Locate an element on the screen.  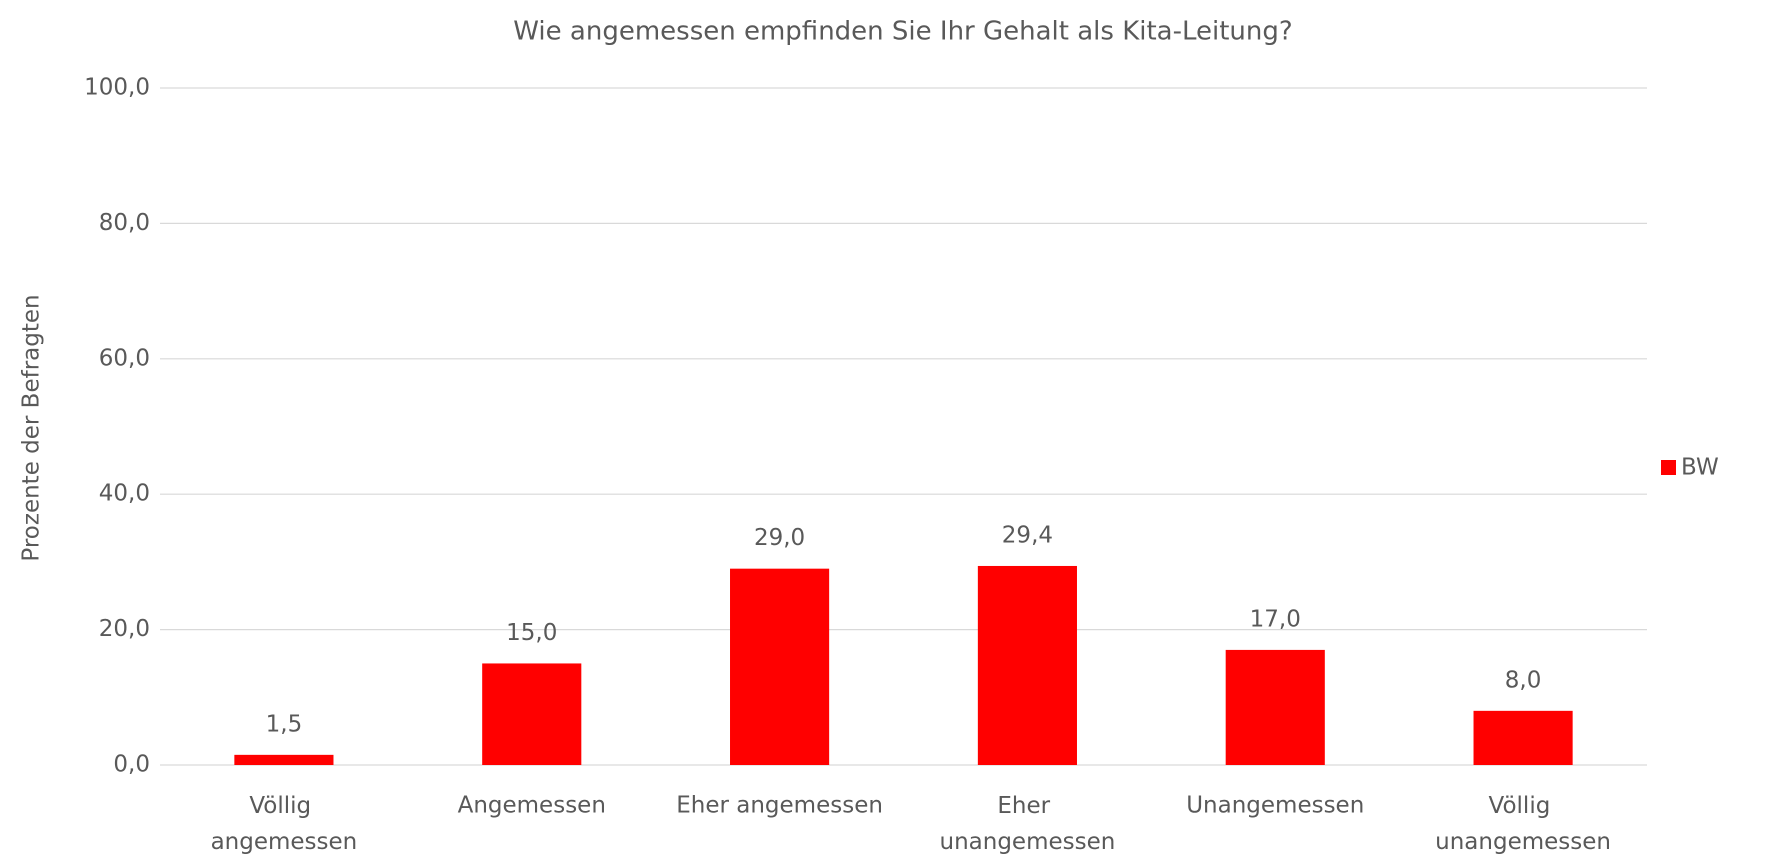
data-label: 1,5 is located at coordinates (284, 724).